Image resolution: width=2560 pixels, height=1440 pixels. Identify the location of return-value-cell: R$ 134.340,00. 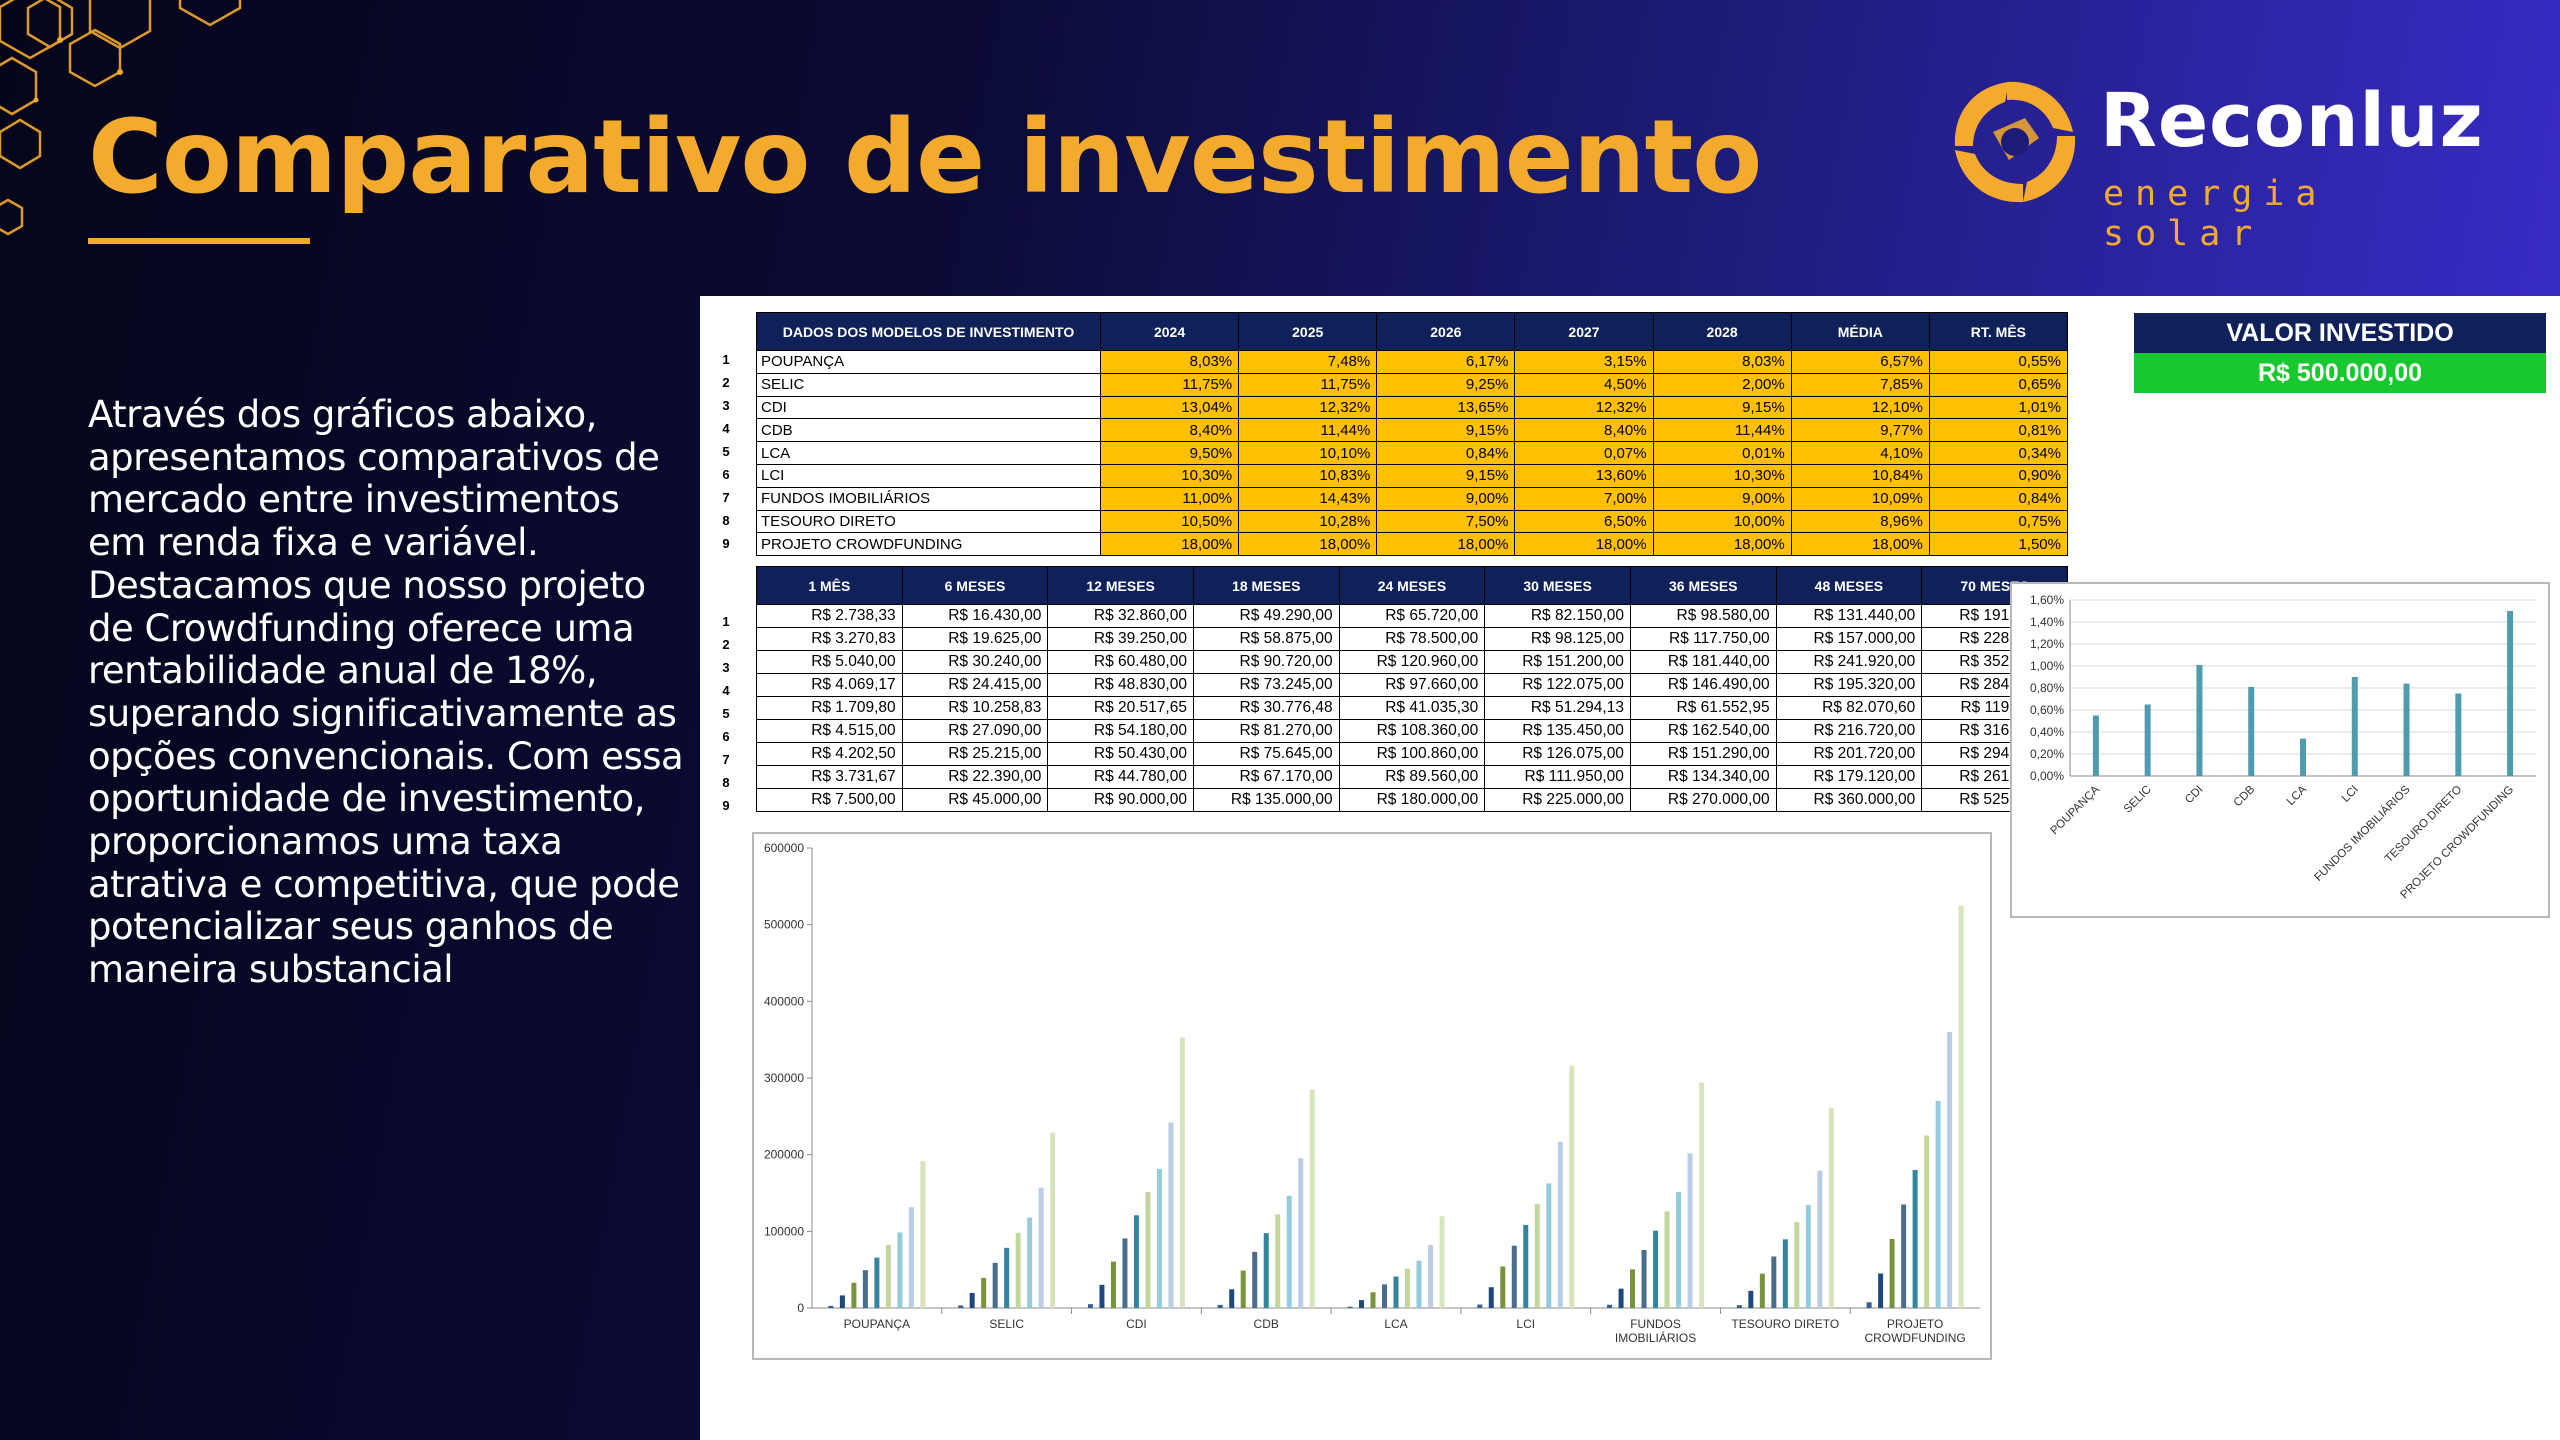
(1703, 777).